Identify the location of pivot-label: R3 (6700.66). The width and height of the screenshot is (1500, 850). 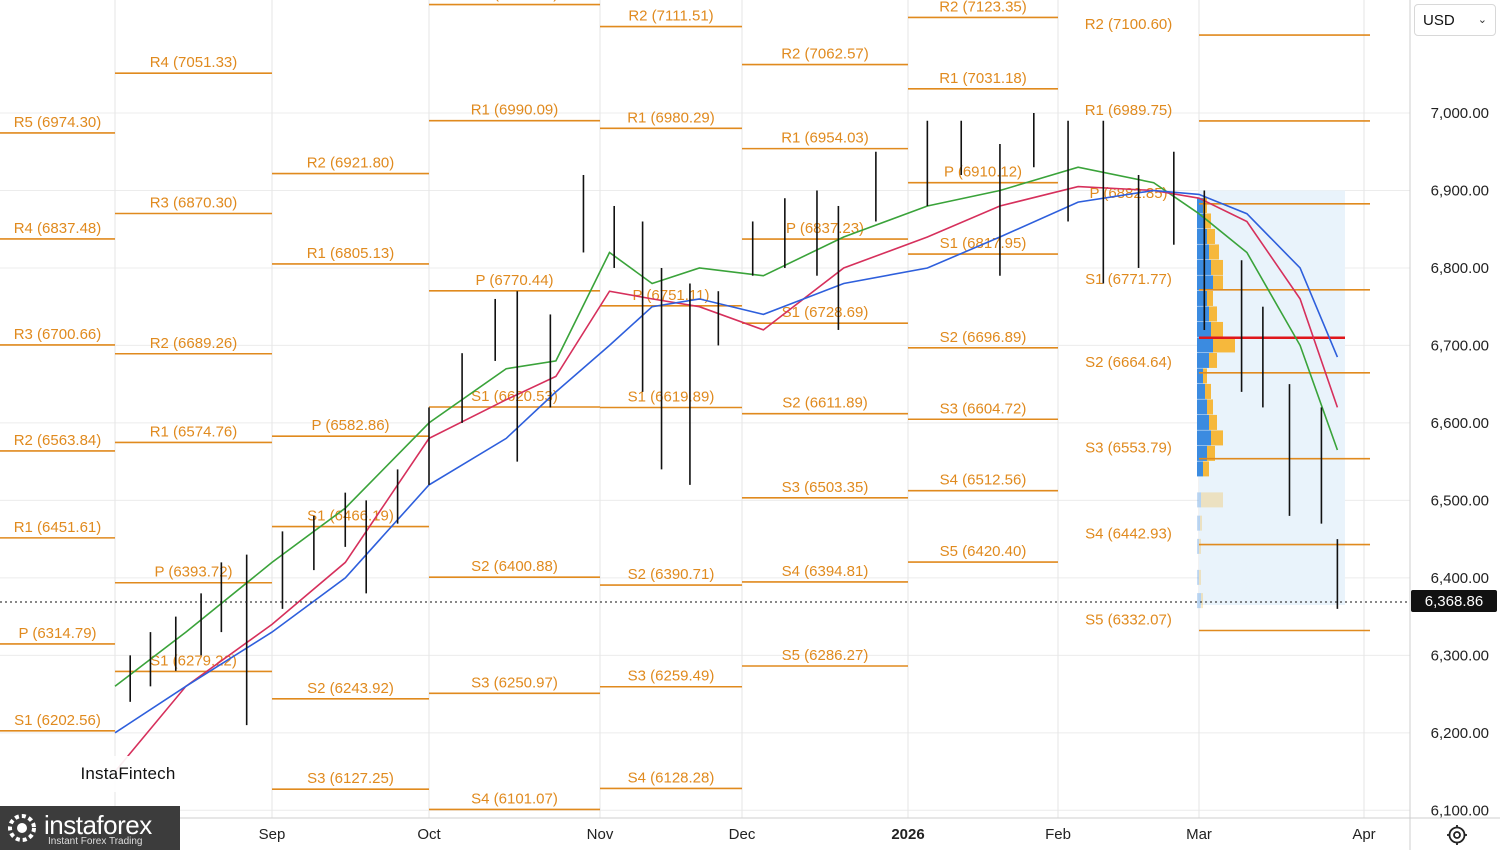
(58, 334).